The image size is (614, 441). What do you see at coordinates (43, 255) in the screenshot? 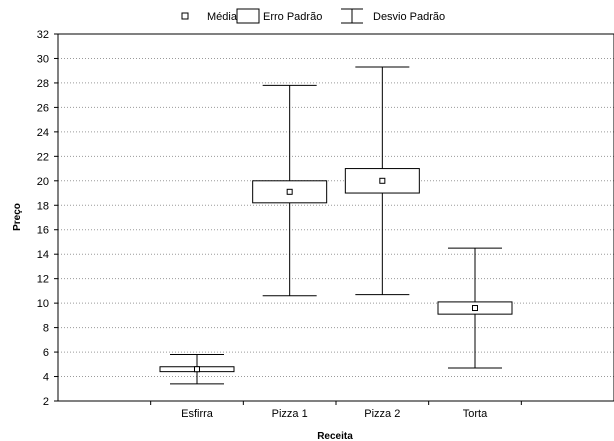
I see `y-tick-label: 14` at bounding box center [43, 255].